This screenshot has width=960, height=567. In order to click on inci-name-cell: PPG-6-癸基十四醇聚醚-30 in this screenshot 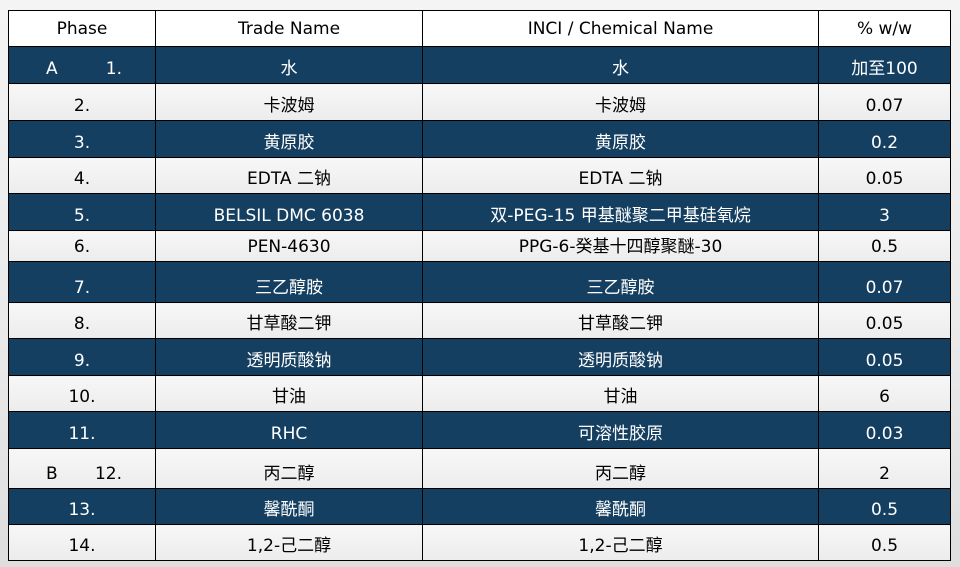, I will do `click(620, 246)`.